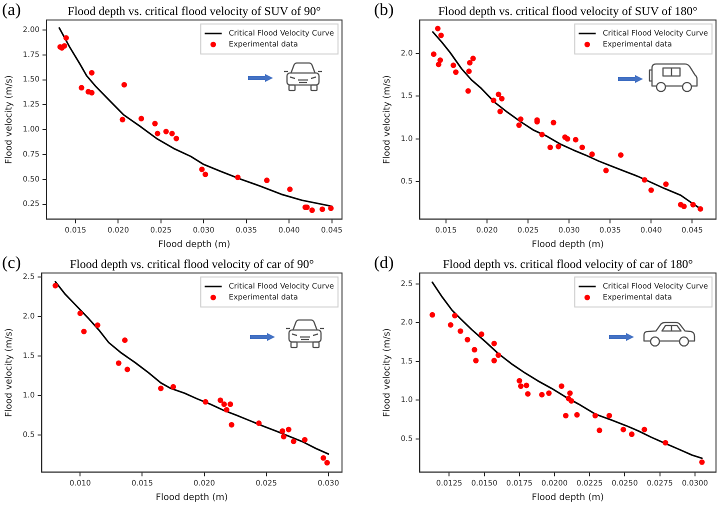 This screenshot has width=720, height=507. What do you see at coordinates (384, 262) in the screenshot?
I see `text: (d)` at bounding box center [384, 262].